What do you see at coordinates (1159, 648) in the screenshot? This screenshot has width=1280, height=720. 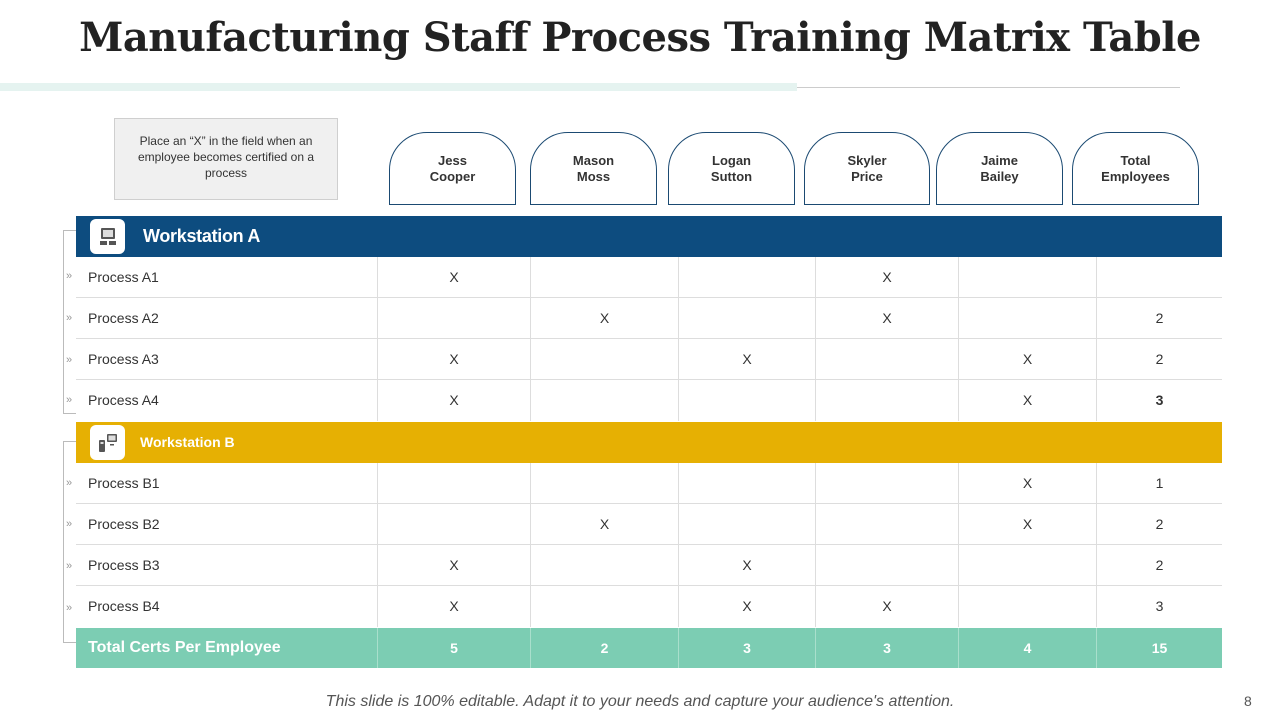 I see `total-overall: 15` at bounding box center [1159, 648].